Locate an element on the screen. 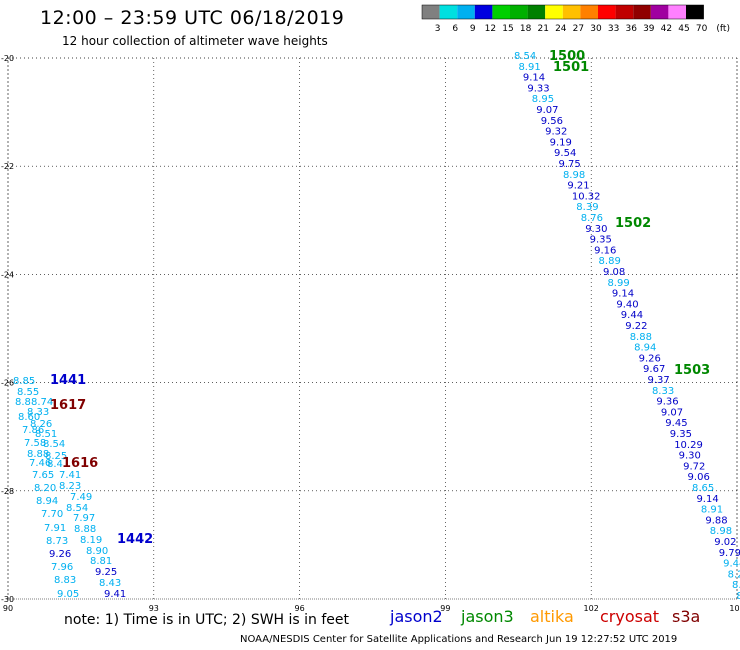 Image resolution: width=740 pixels, height=650 pixels. wave-height-label: 8.23 is located at coordinates (70, 486).